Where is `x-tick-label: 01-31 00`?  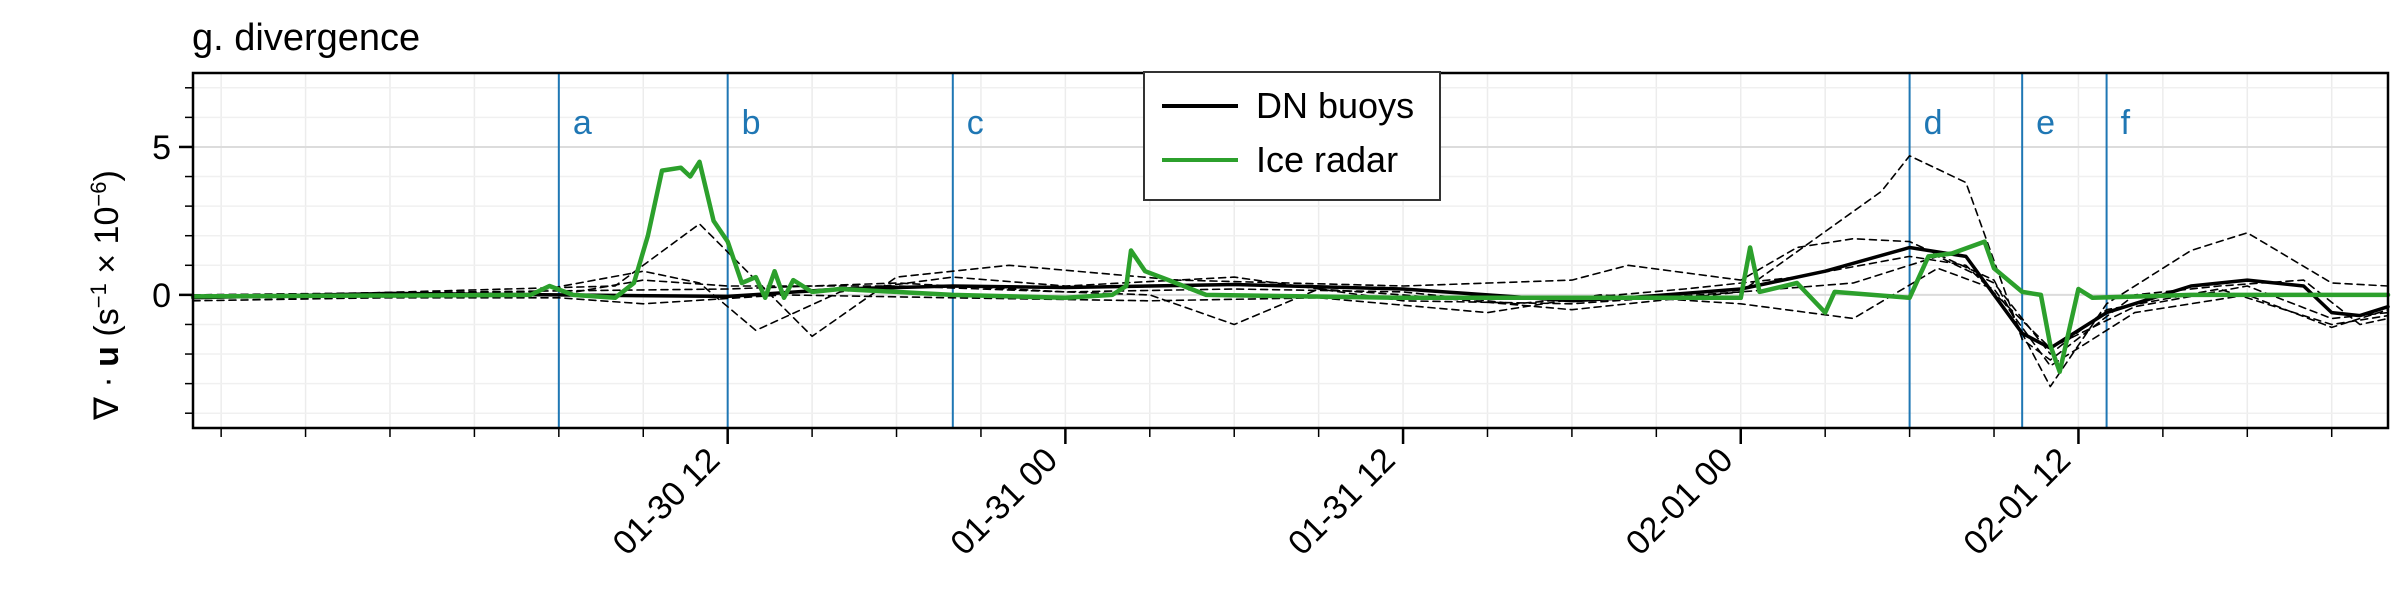
x-tick-label: 01-31 00 is located at coordinates (1004, 502).